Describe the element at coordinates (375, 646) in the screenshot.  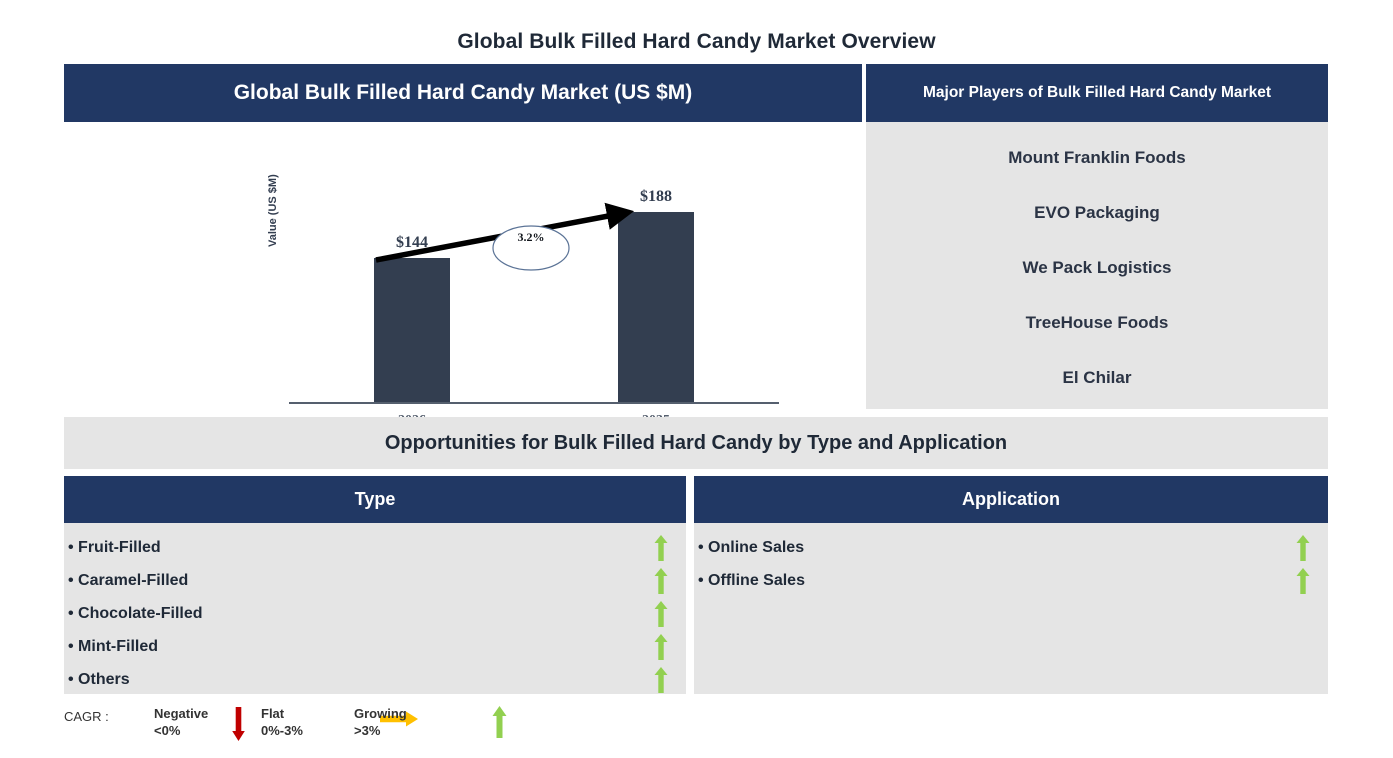
I see `list-item: • Mint-Filled` at that location.